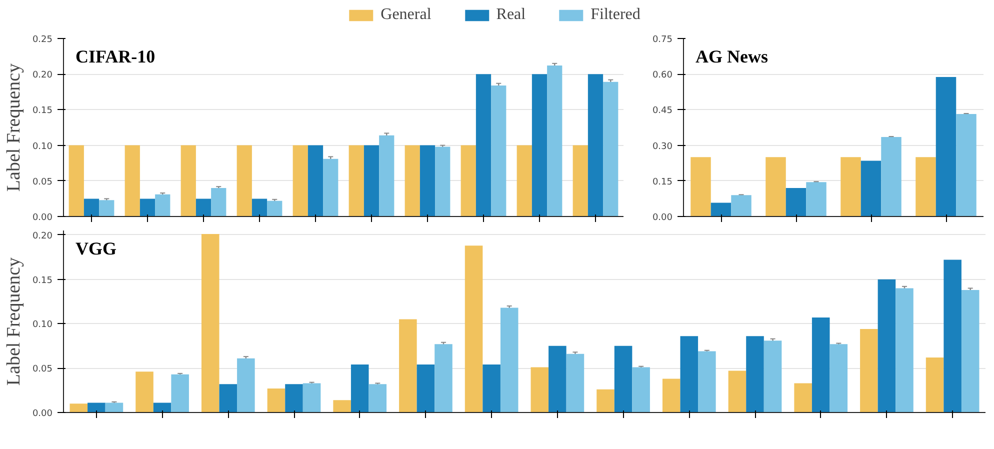 The width and height of the screenshot is (994, 449). Describe the element at coordinates (42, 369) in the screenshot. I see `y-tick-label: 0.05` at that location.